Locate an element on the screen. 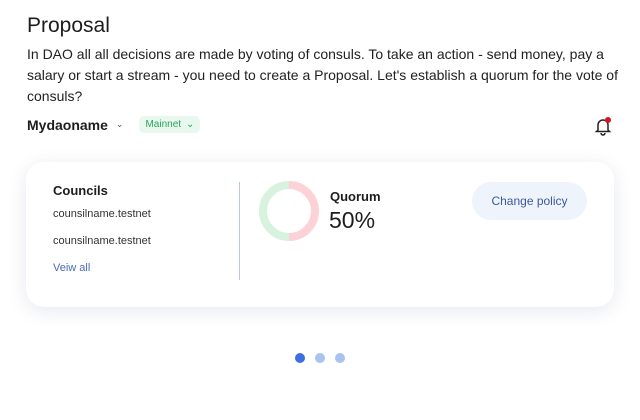 This screenshot has width=640, height=420. quorum-value: 50% is located at coordinates (352, 220).